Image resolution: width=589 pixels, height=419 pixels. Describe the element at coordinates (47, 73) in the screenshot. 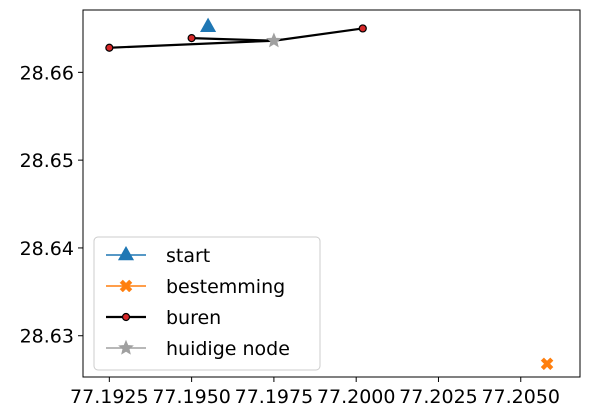

I see `y-tick-label: 28.66` at that location.